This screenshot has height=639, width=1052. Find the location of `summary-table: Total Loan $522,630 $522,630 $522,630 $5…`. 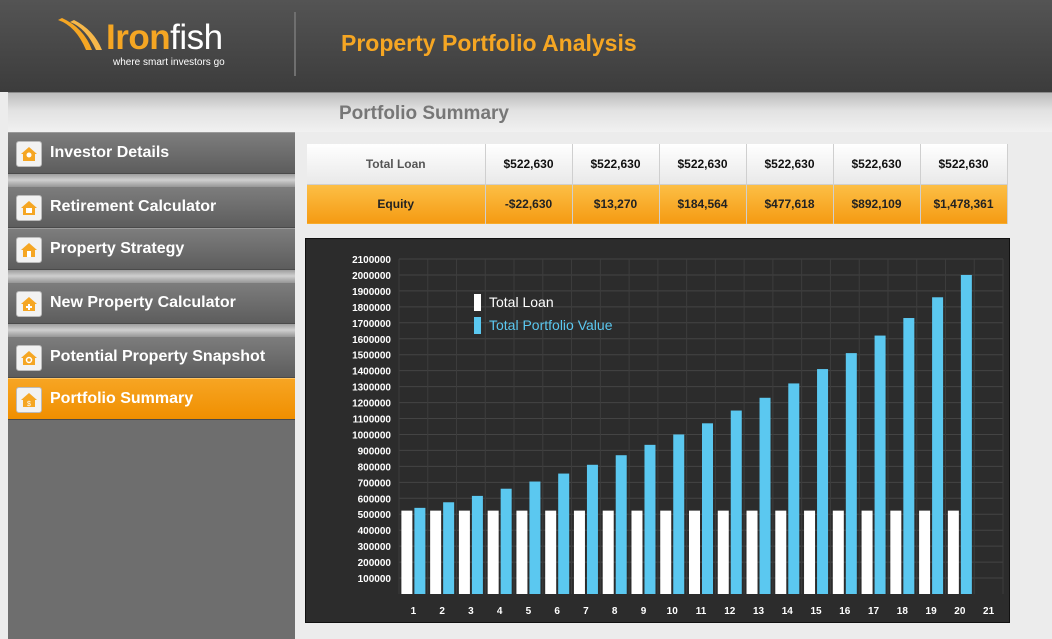

summary-table: Total Loan $522,630 $522,630 $522,630 $5… is located at coordinates (657, 184).